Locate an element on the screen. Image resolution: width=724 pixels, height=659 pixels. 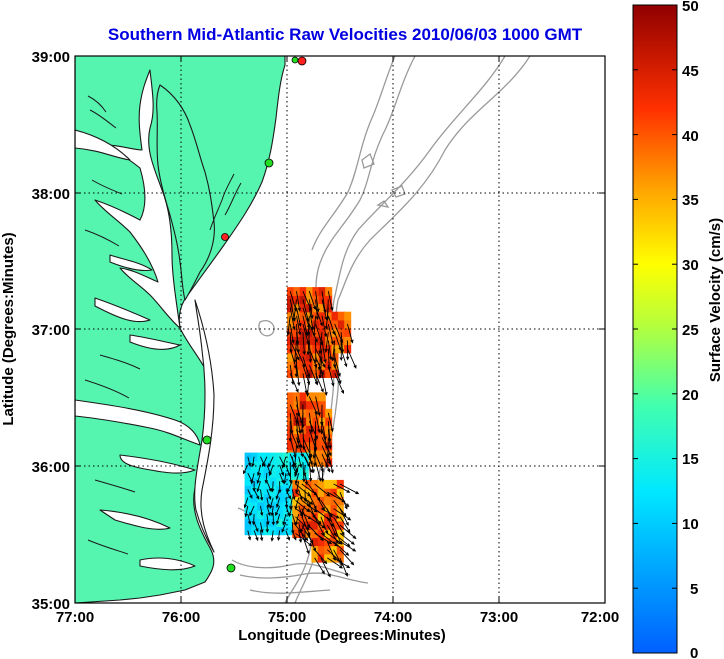
colorbar-tick-label: 30 is located at coordinates (690, 265).